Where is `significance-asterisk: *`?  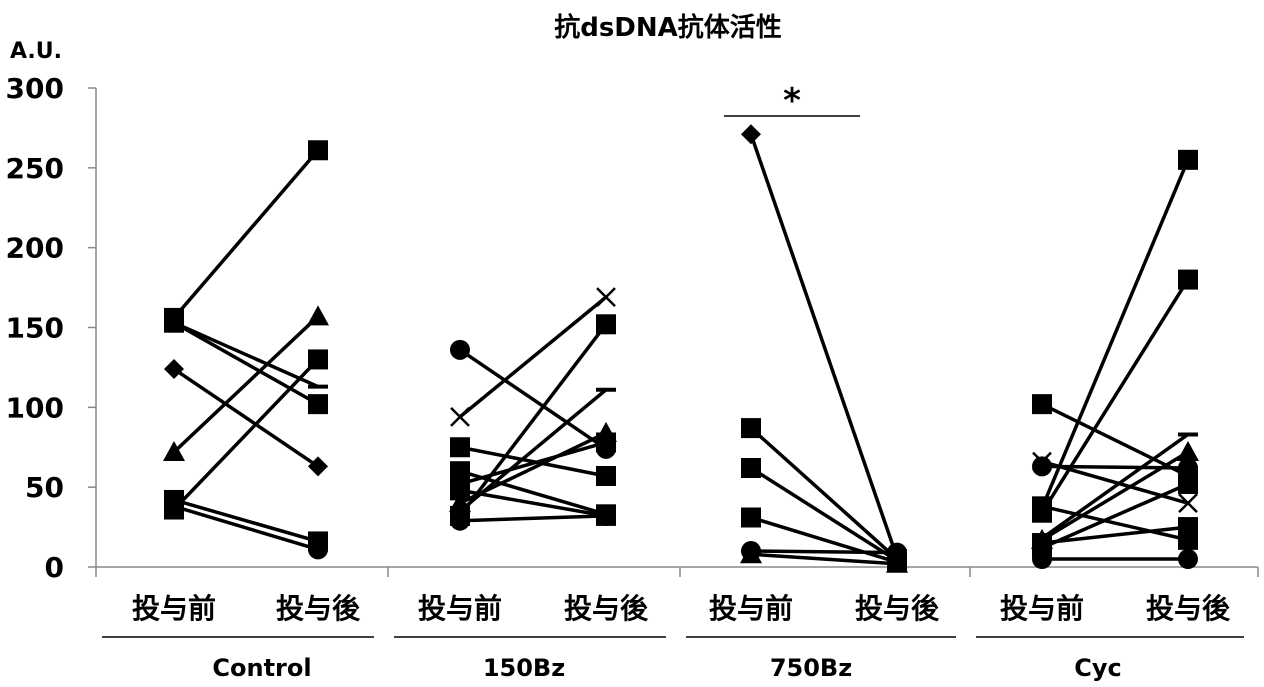
significance-asterisk: * is located at coordinates (792, 101).